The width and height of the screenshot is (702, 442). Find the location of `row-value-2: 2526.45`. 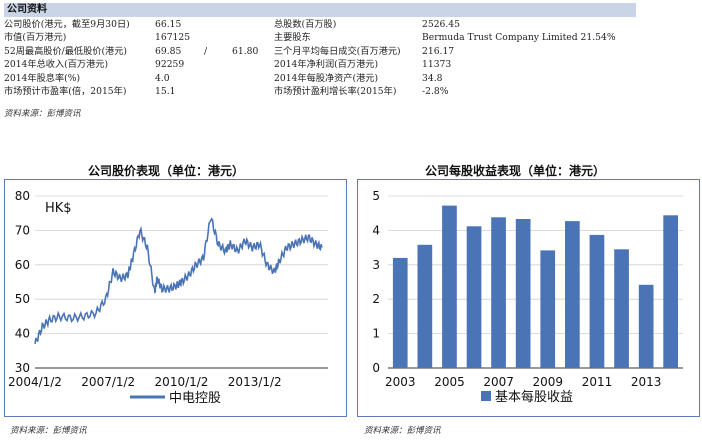

row-value-2: 2526.45 is located at coordinates (441, 24).